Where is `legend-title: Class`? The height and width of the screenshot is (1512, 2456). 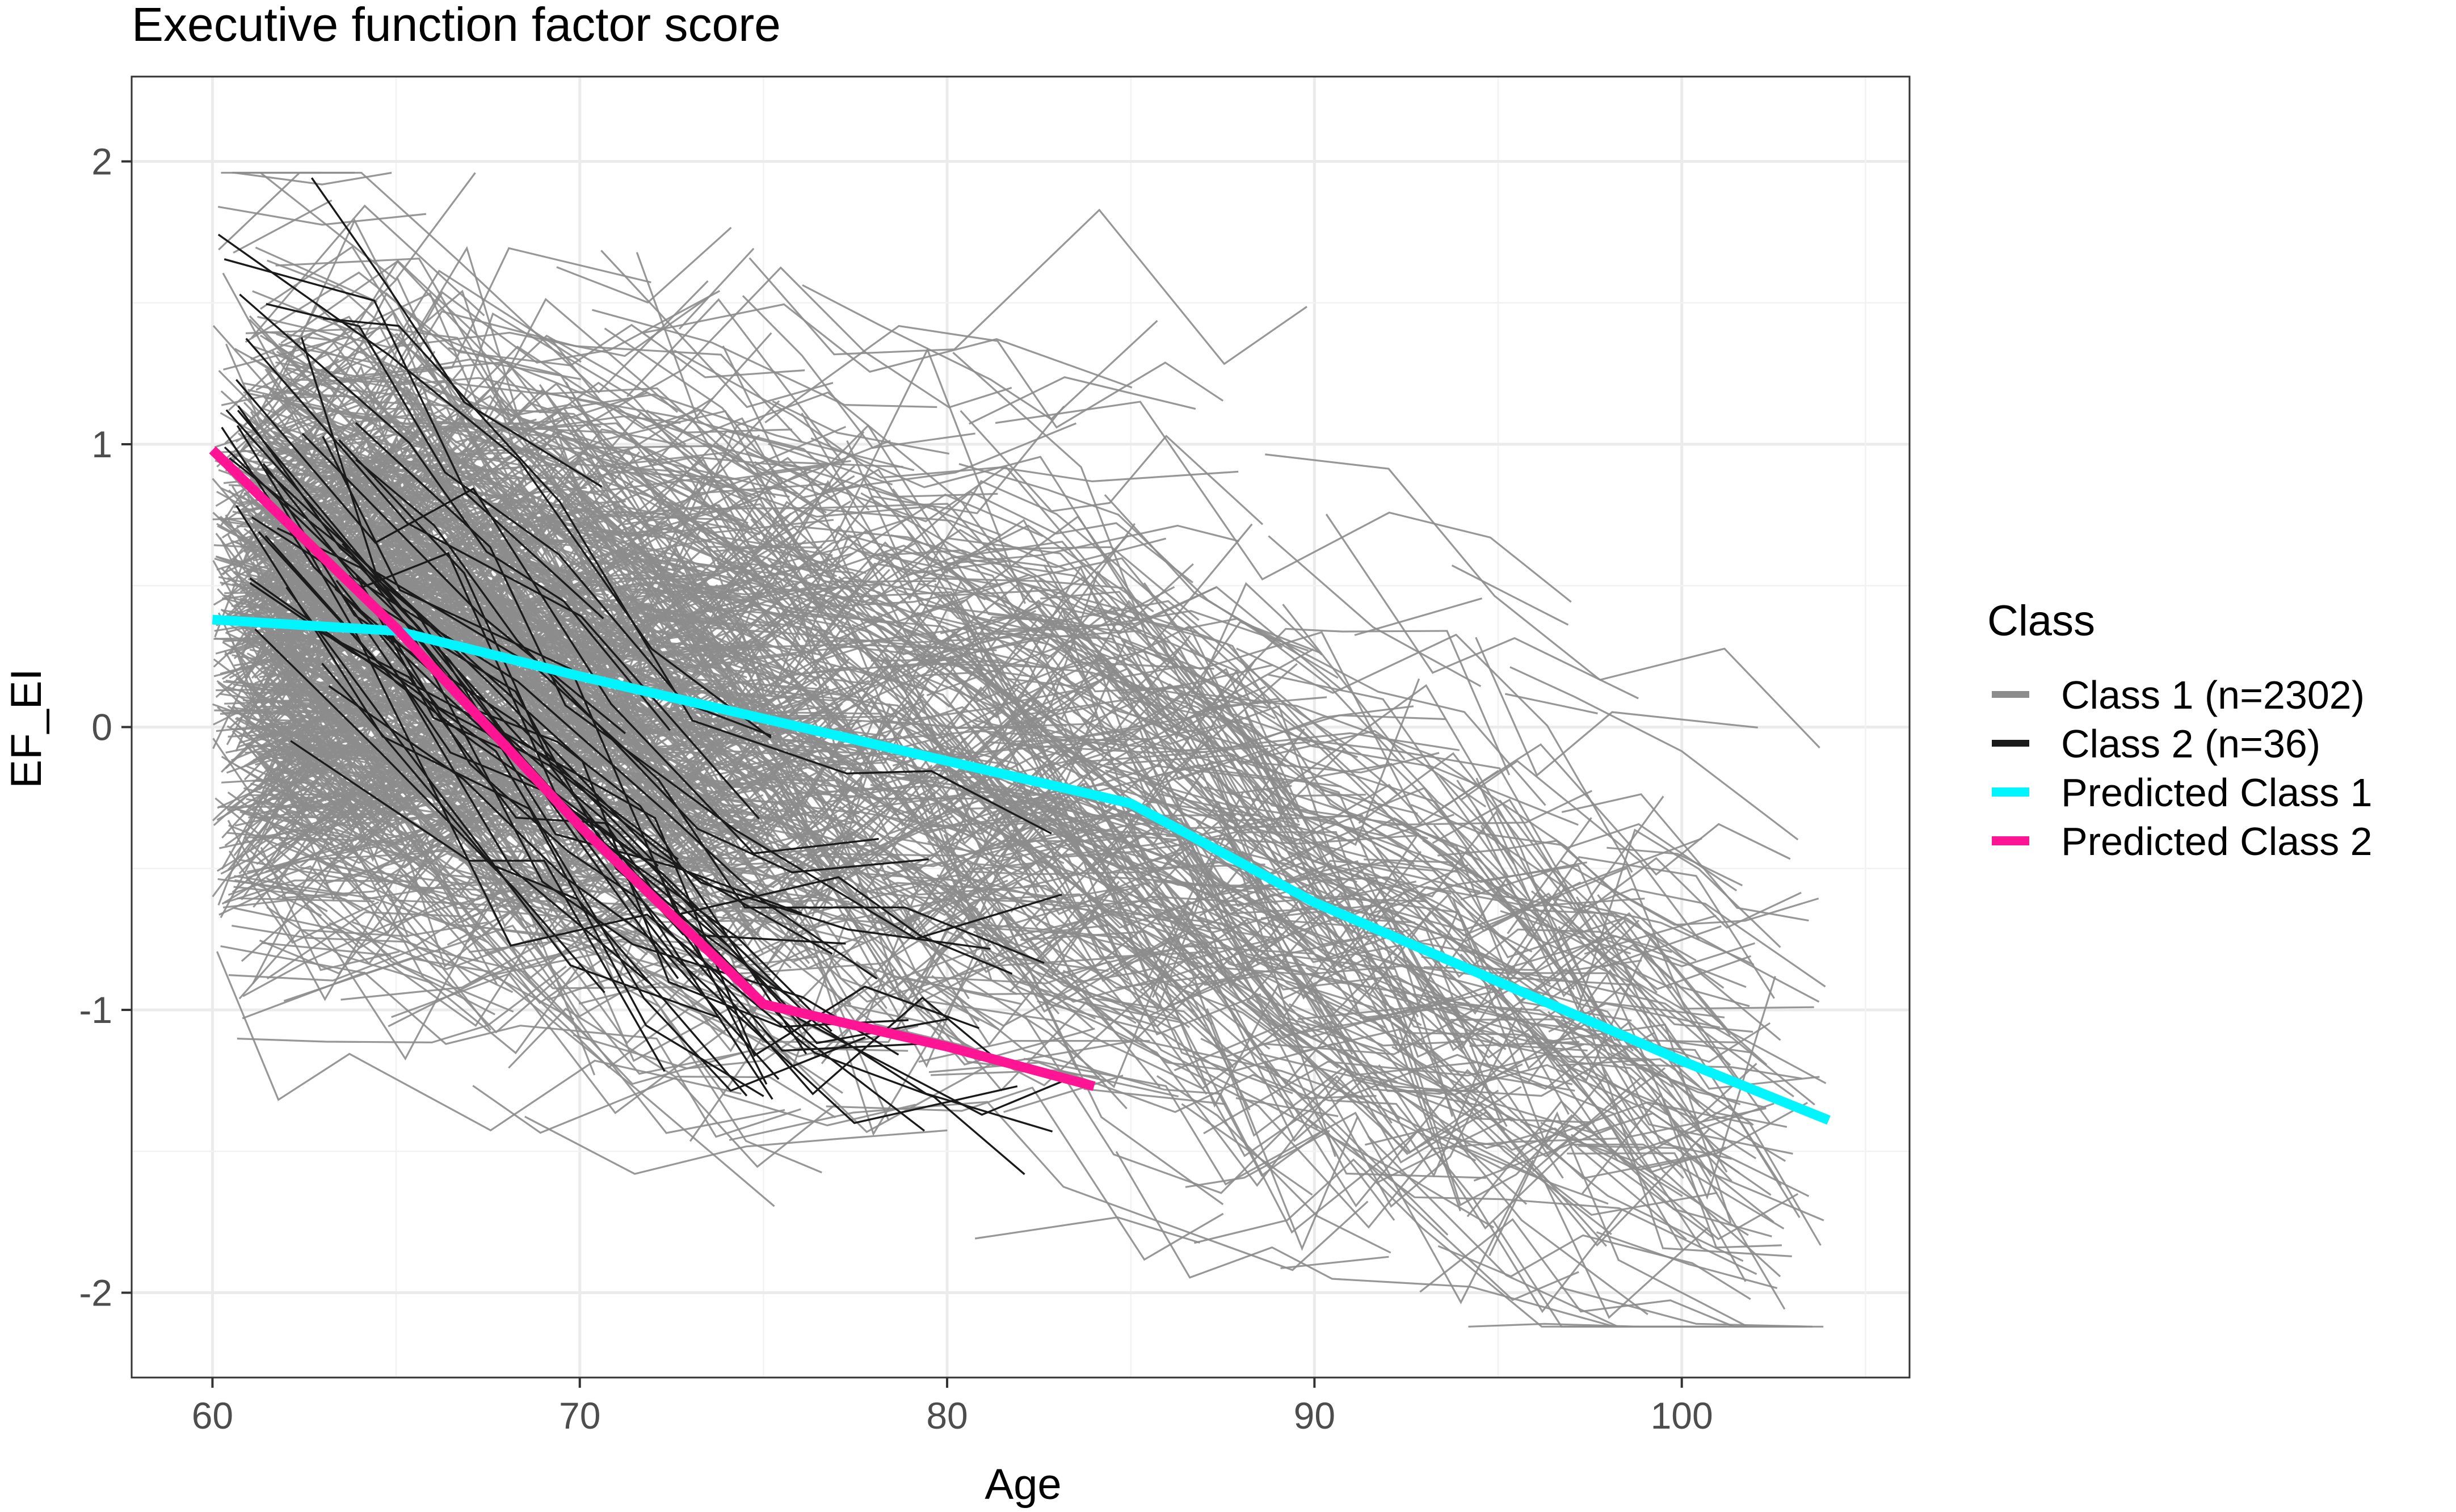
legend-title: Class is located at coordinates (2041, 621).